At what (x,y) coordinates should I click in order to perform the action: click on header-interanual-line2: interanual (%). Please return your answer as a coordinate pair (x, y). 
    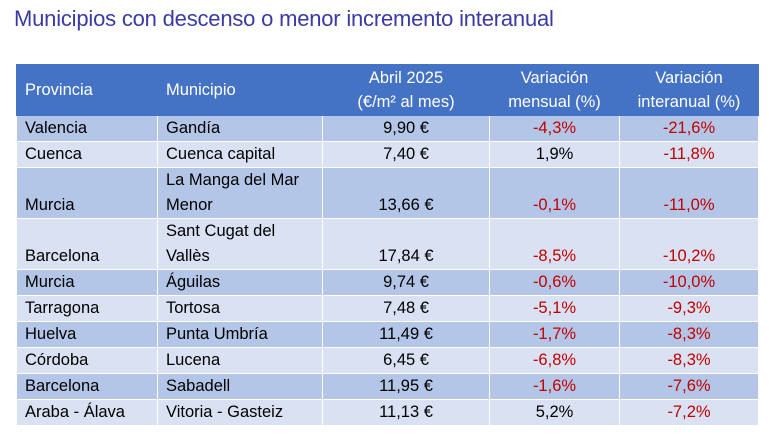
    Looking at the image, I should click on (689, 102).